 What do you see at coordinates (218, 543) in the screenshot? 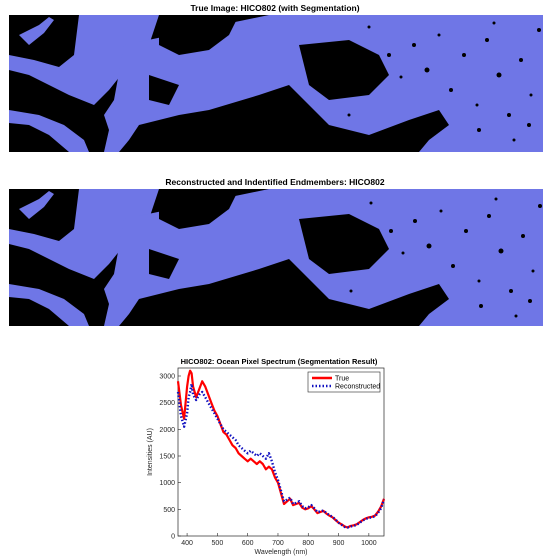
I see `x-tick-label: 500` at bounding box center [218, 543].